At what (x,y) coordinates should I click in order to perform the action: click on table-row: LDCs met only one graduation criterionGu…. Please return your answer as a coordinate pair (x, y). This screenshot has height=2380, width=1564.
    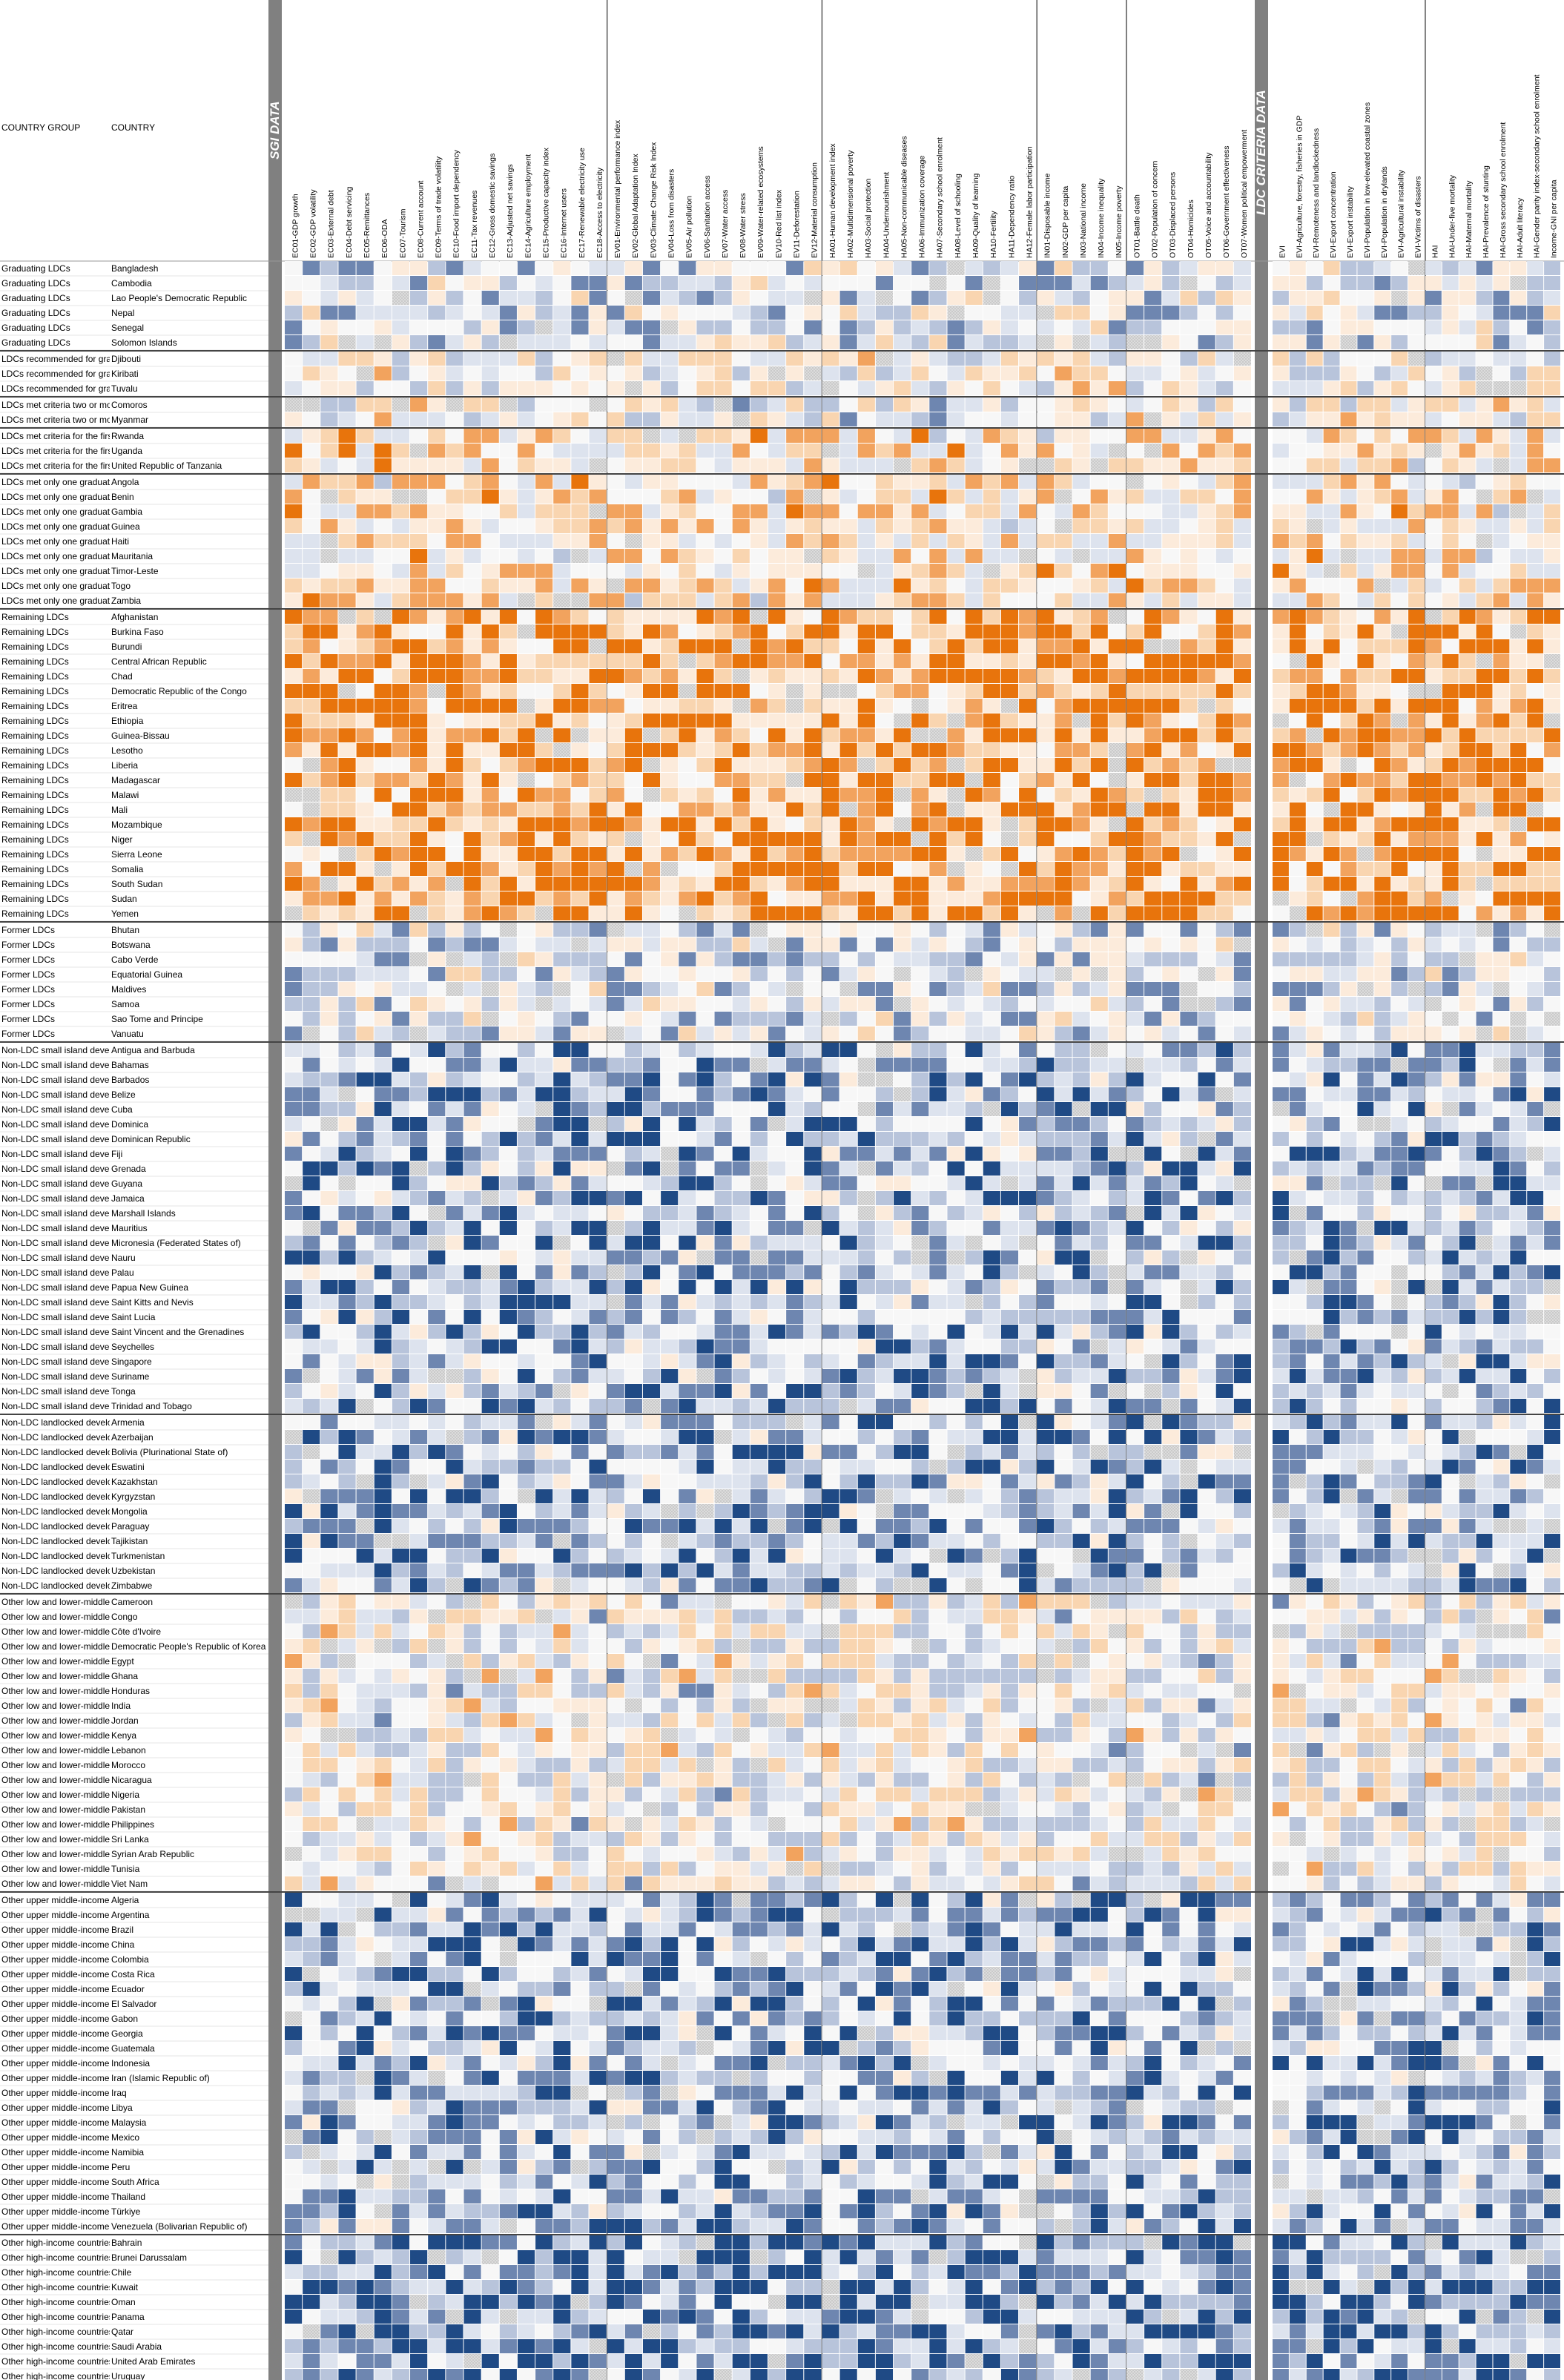
    Looking at the image, I should click on (780, 527).